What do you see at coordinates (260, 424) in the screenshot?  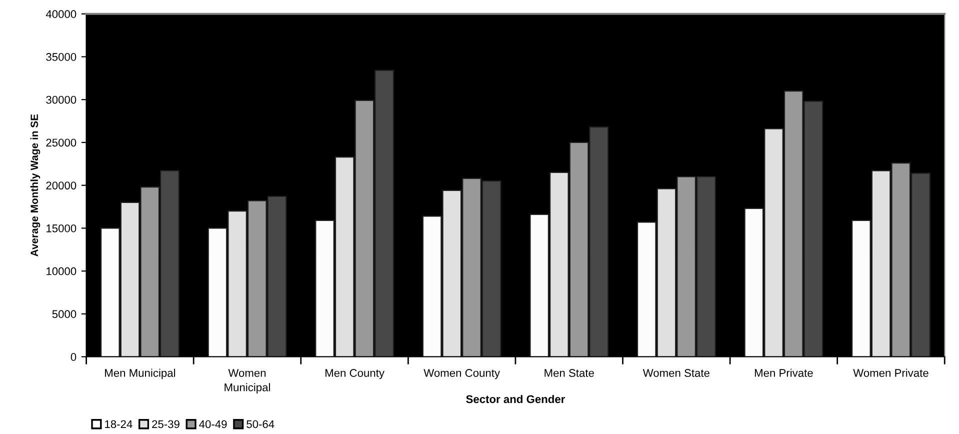 I see `legend-label: 50-64` at bounding box center [260, 424].